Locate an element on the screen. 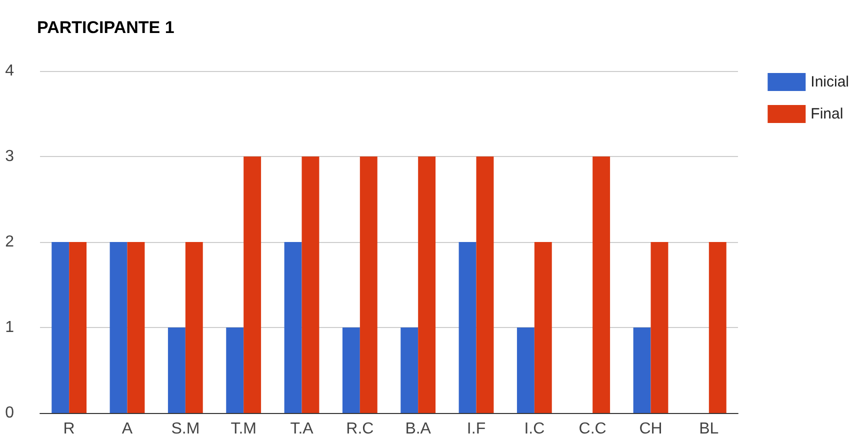  x-tick-label: T.A is located at coordinates (302, 429).